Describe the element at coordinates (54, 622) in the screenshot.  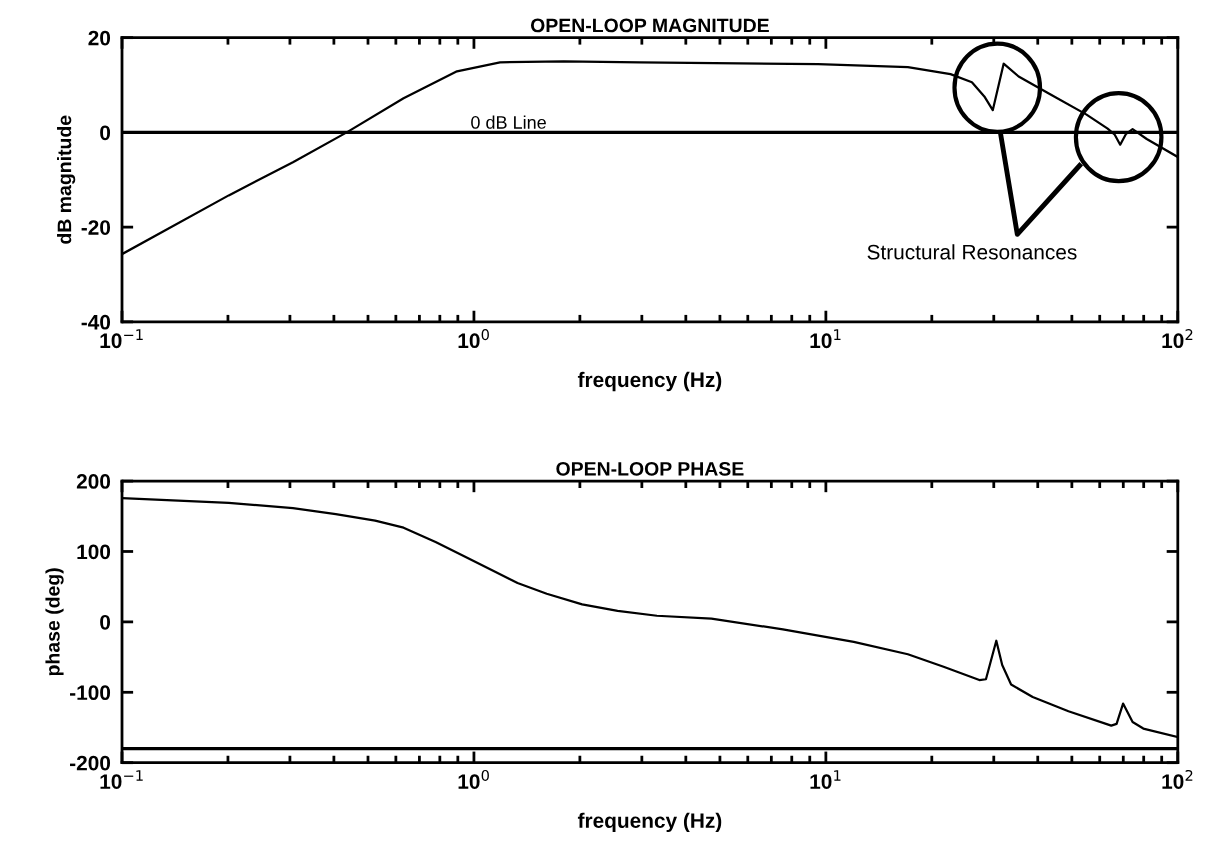
I see `y-axis-title: phase (deg)` at that location.